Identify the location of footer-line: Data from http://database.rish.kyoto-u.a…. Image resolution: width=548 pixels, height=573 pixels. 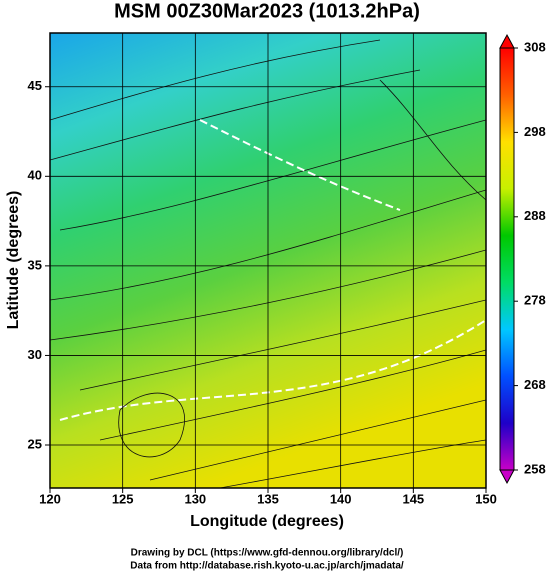
(267, 566).